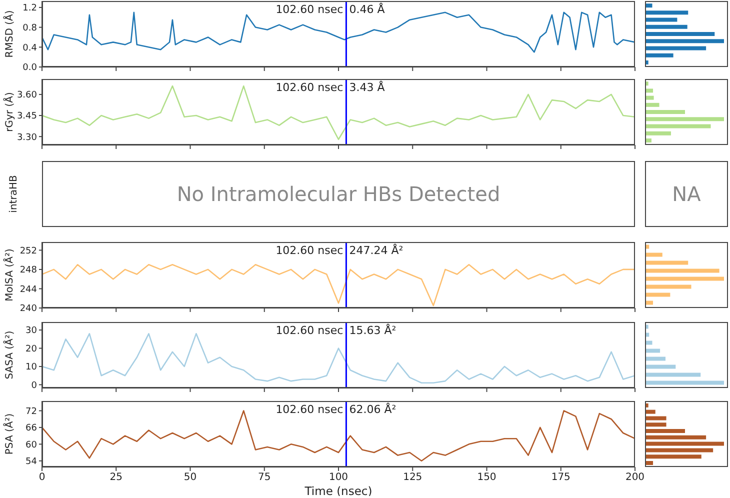 This screenshot has height=498, width=730. What do you see at coordinates (9, 275) in the screenshot?
I see `y-axis-title: MolSA (Å²)` at bounding box center [9, 275].